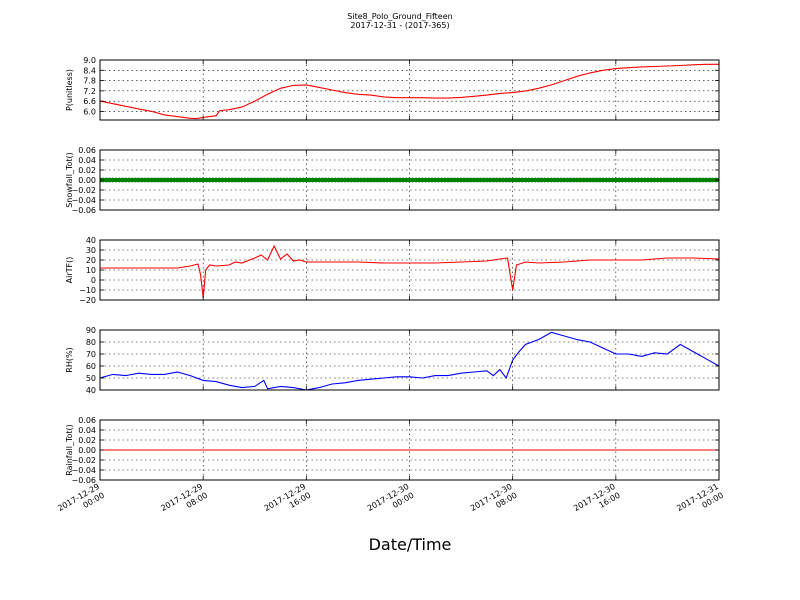 Image resolution: width=800 pixels, height=600 pixels. I want to click on figure-subtitle: 2017-12-31 - (2017-365), so click(399, 25).